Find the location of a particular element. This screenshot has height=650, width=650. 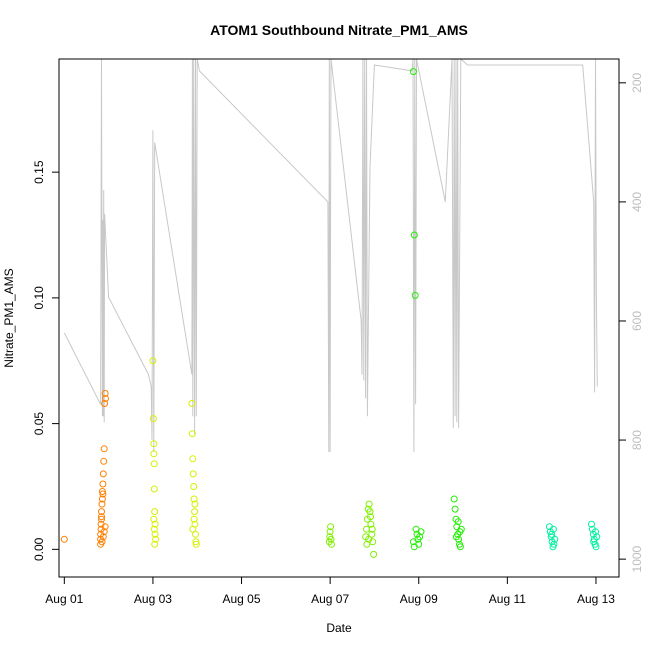

x-tick-label: Aug 13 is located at coordinates (596, 599).